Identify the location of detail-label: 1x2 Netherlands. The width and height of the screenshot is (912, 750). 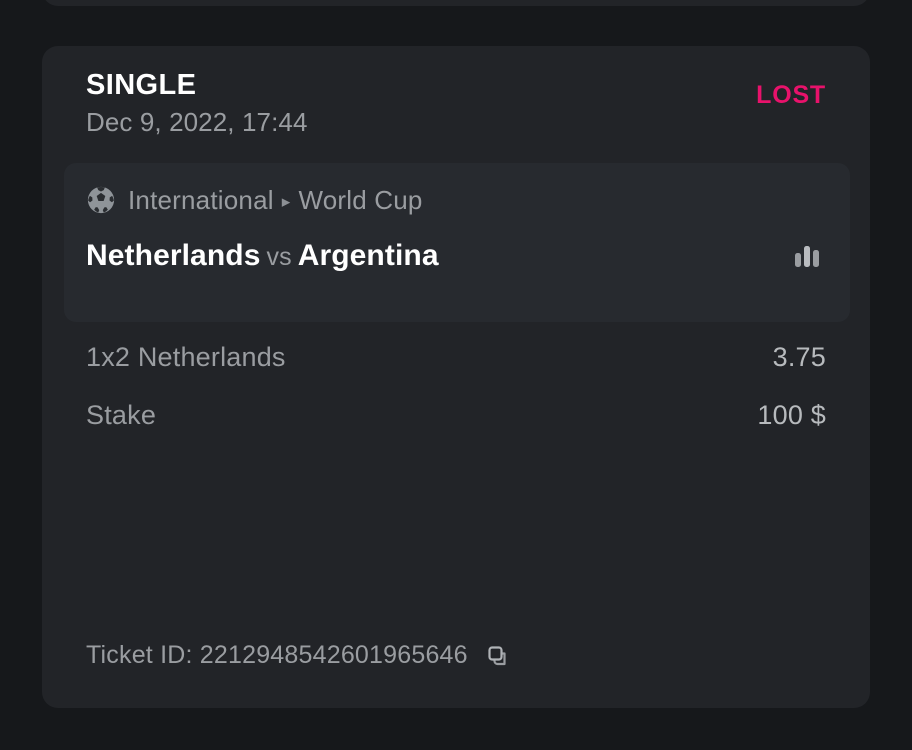
(186, 357).